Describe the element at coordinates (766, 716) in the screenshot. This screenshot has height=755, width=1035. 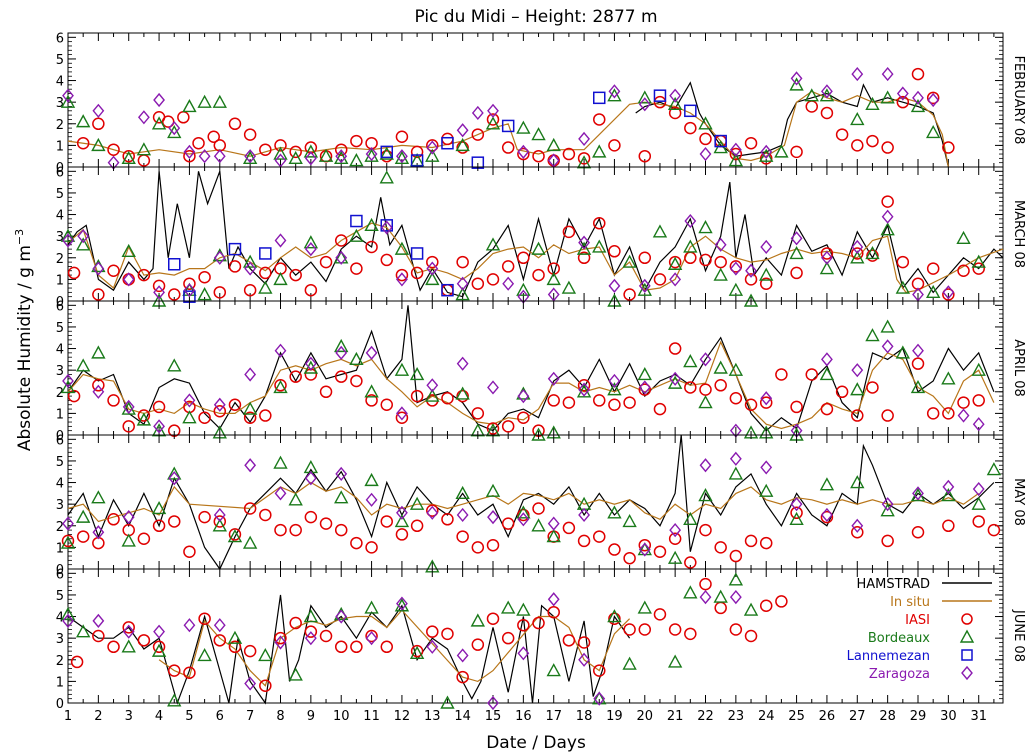
I see `x-tick-label: 24` at that location.